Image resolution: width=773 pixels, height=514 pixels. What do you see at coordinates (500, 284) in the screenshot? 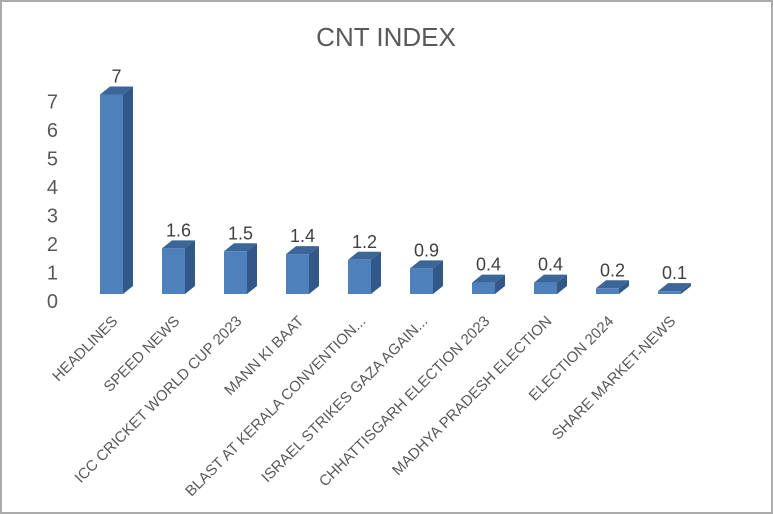
I see `bar-side-face-chhattisgarh-election-2023` at bounding box center [500, 284].